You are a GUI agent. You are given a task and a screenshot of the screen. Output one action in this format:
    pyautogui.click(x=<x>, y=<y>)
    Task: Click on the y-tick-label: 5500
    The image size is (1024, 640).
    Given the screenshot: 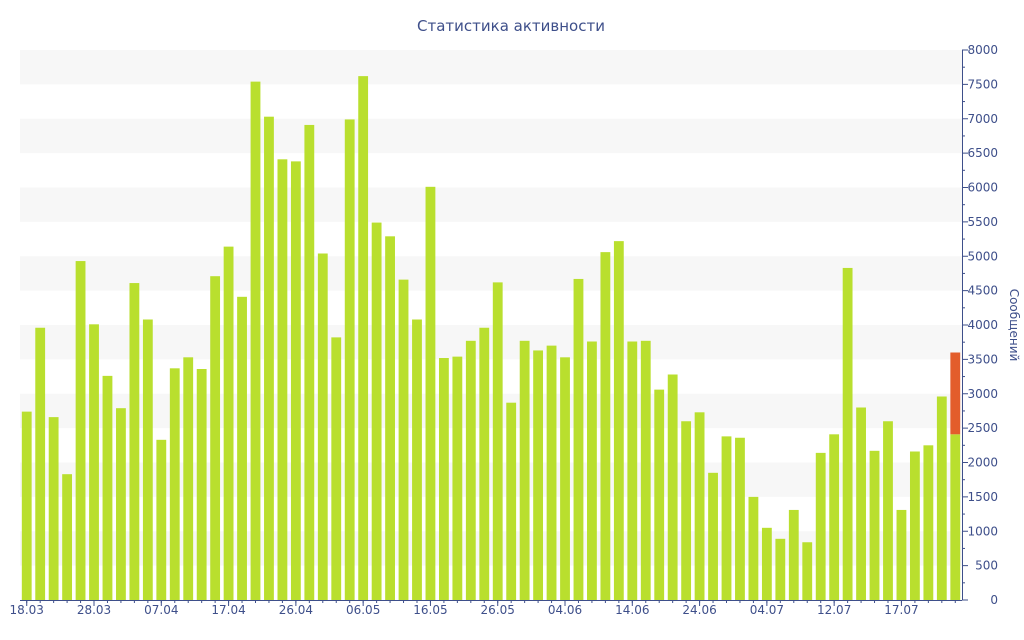 What is the action you would take?
    pyautogui.click(x=982, y=222)
    